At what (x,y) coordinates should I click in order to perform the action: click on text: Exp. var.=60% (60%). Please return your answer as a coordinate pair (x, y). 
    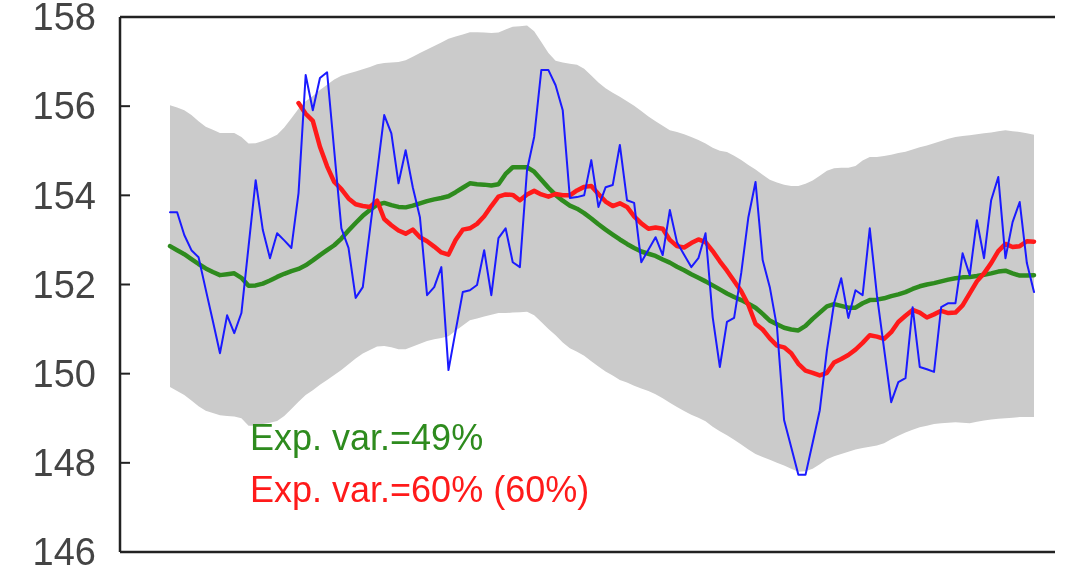
    Looking at the image, I should click on (420, 489).